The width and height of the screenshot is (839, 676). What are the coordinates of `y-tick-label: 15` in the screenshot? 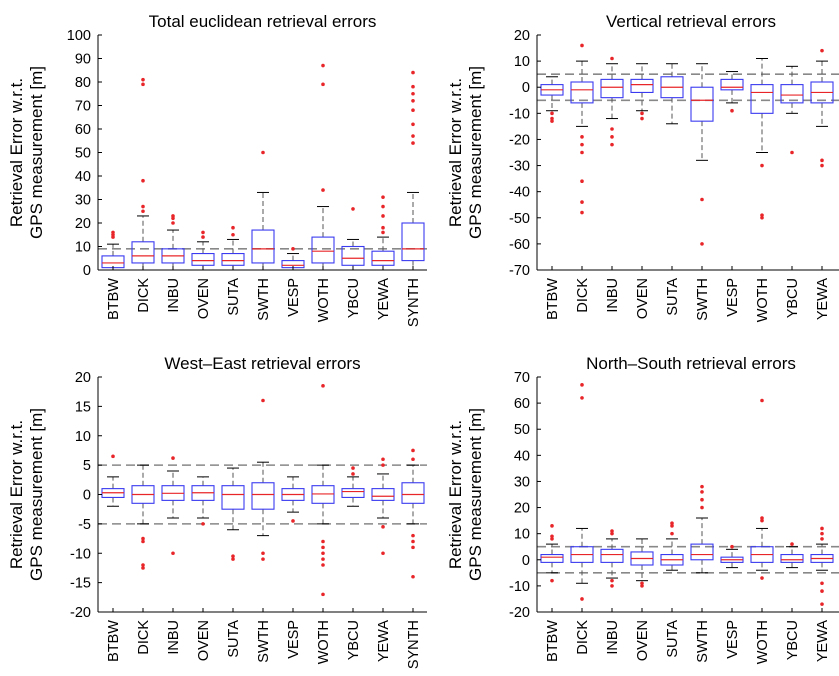 It's located at (83, 407).